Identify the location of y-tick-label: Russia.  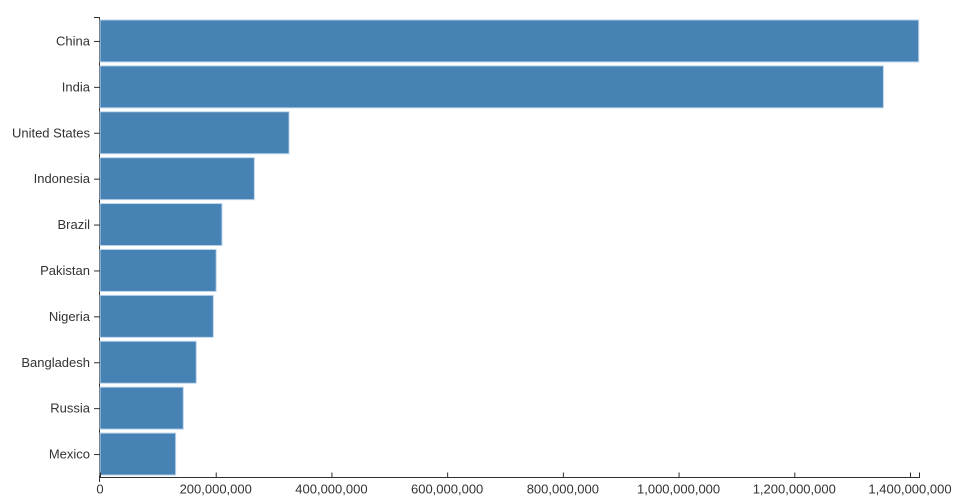
(70, 408).